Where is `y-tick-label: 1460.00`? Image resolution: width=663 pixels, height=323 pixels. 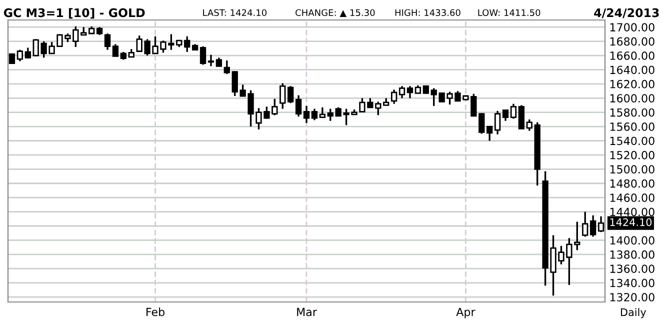
y-tick-label: 1460.00 is located at coordinates (632, 198).